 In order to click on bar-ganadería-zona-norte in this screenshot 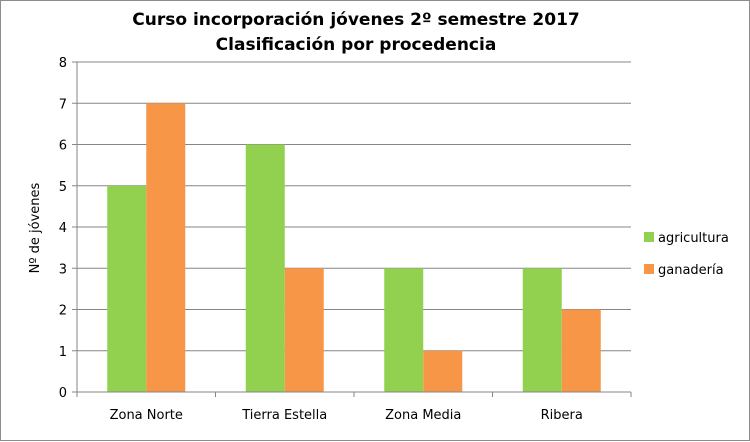, I will do `click(166, 247)`.